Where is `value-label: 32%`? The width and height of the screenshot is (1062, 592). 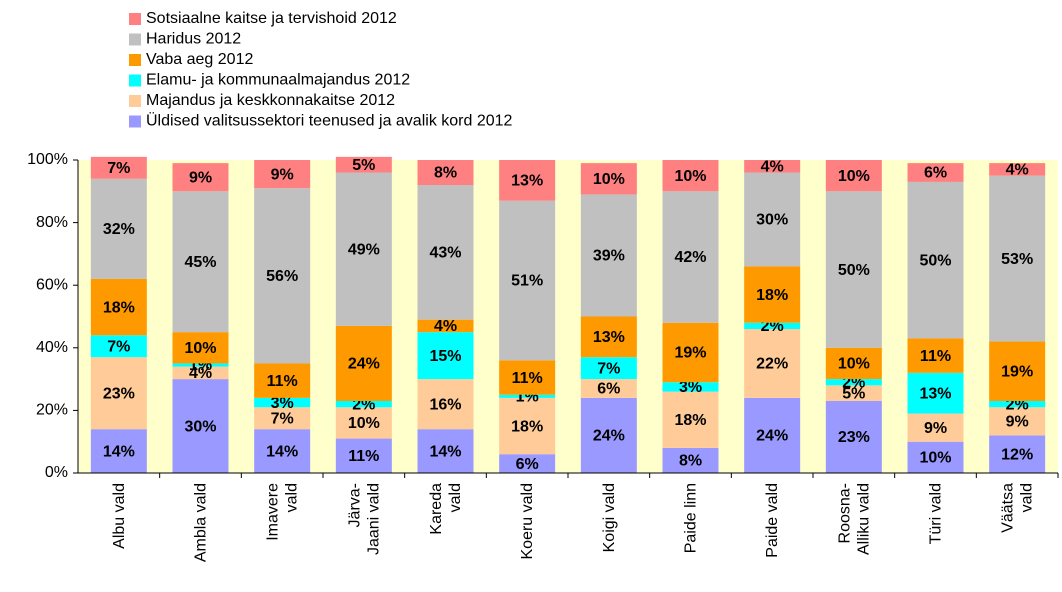
value-label: 32% is located at coordinates (119, 229).